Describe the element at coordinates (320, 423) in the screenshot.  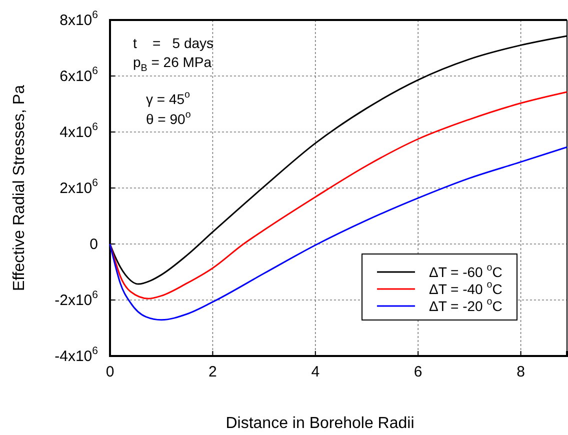
I see `x-axis-title: Distance in Borehole Radii` at that location.